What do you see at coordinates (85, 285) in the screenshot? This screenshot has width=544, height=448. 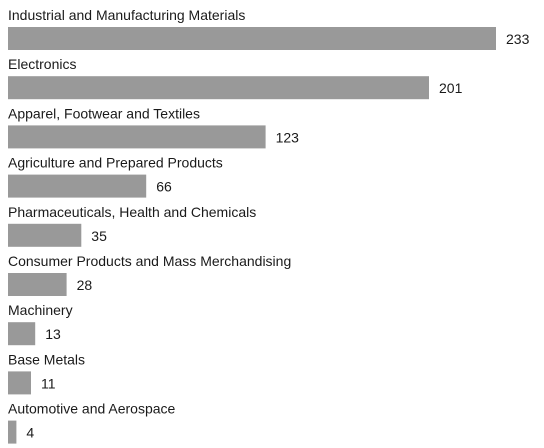 I see `value-label: 28` at bounding box center [85, 285].